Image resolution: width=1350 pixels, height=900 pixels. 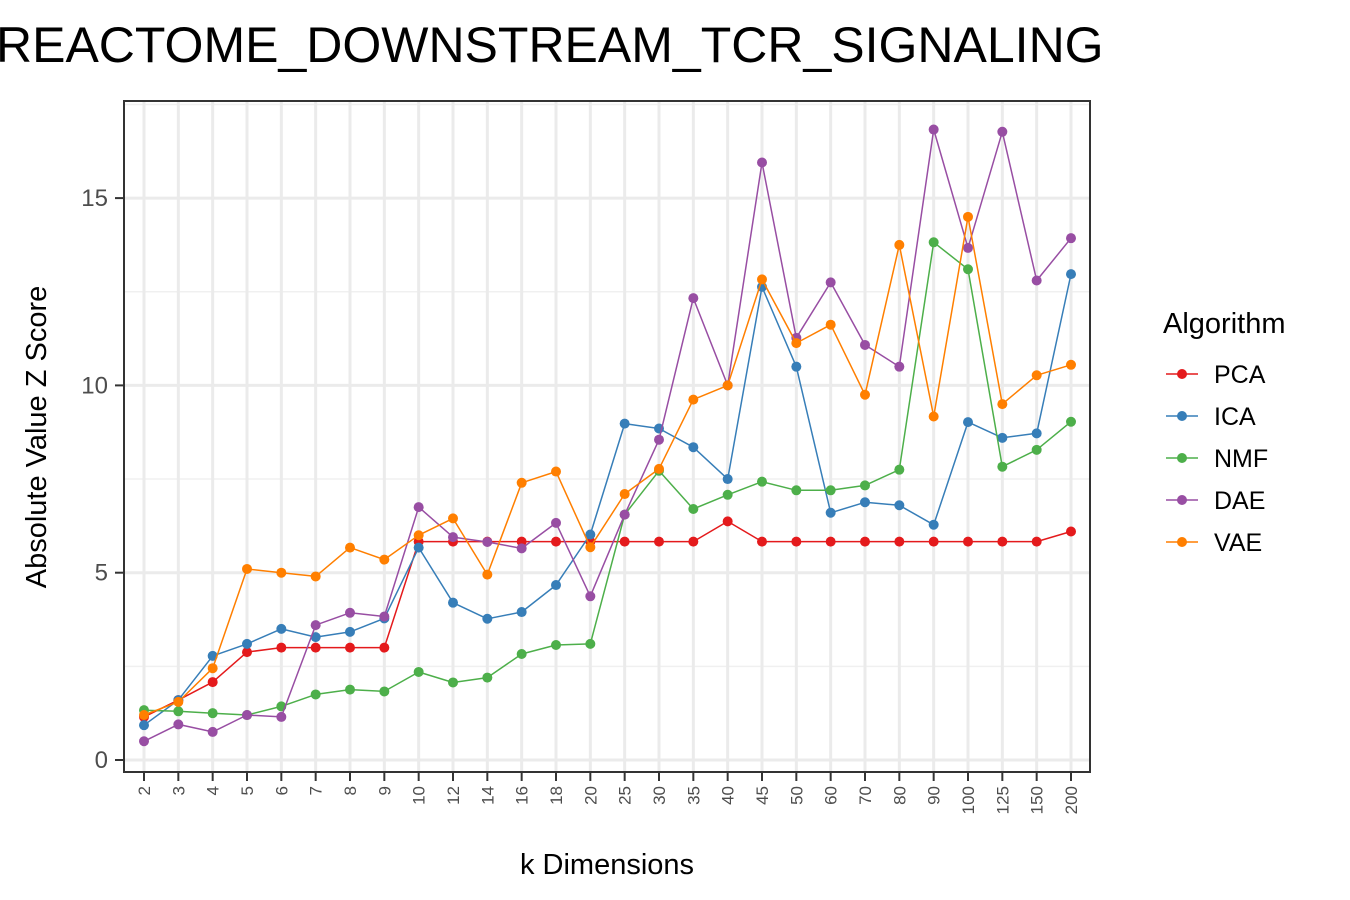 I want to click on legend-item-dae: DAE, so click(x=1215, y=501).